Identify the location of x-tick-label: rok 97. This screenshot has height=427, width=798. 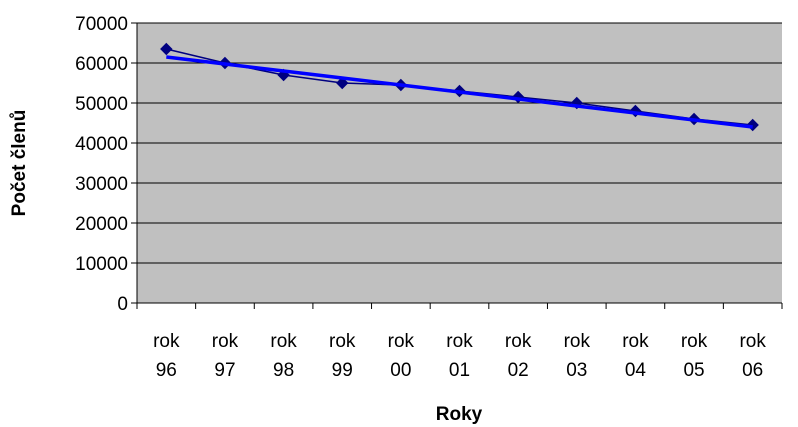
(225, 356).